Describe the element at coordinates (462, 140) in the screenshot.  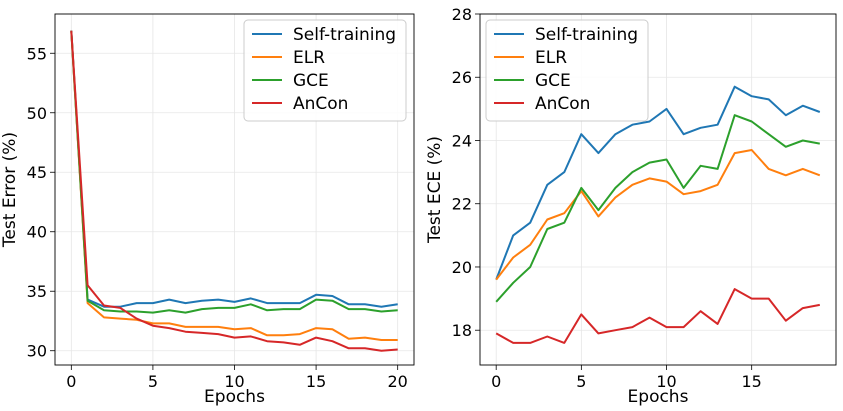
I see `y-tick-label: 24` at that location.